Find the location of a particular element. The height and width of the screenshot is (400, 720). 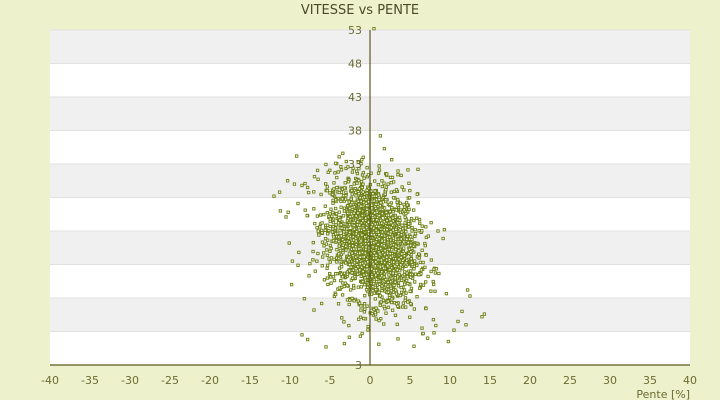

x-tick-label: -15 is located at coordinates (250, 380).